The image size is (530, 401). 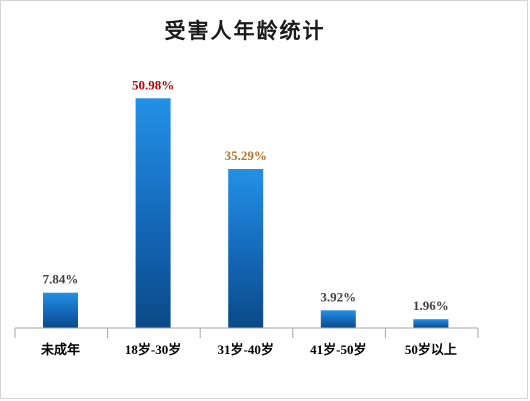 What do you see at coordinates (431, 349) in the screenshot?
I see `category-label-5: 50岁以上` at bounding box center [431, 349].